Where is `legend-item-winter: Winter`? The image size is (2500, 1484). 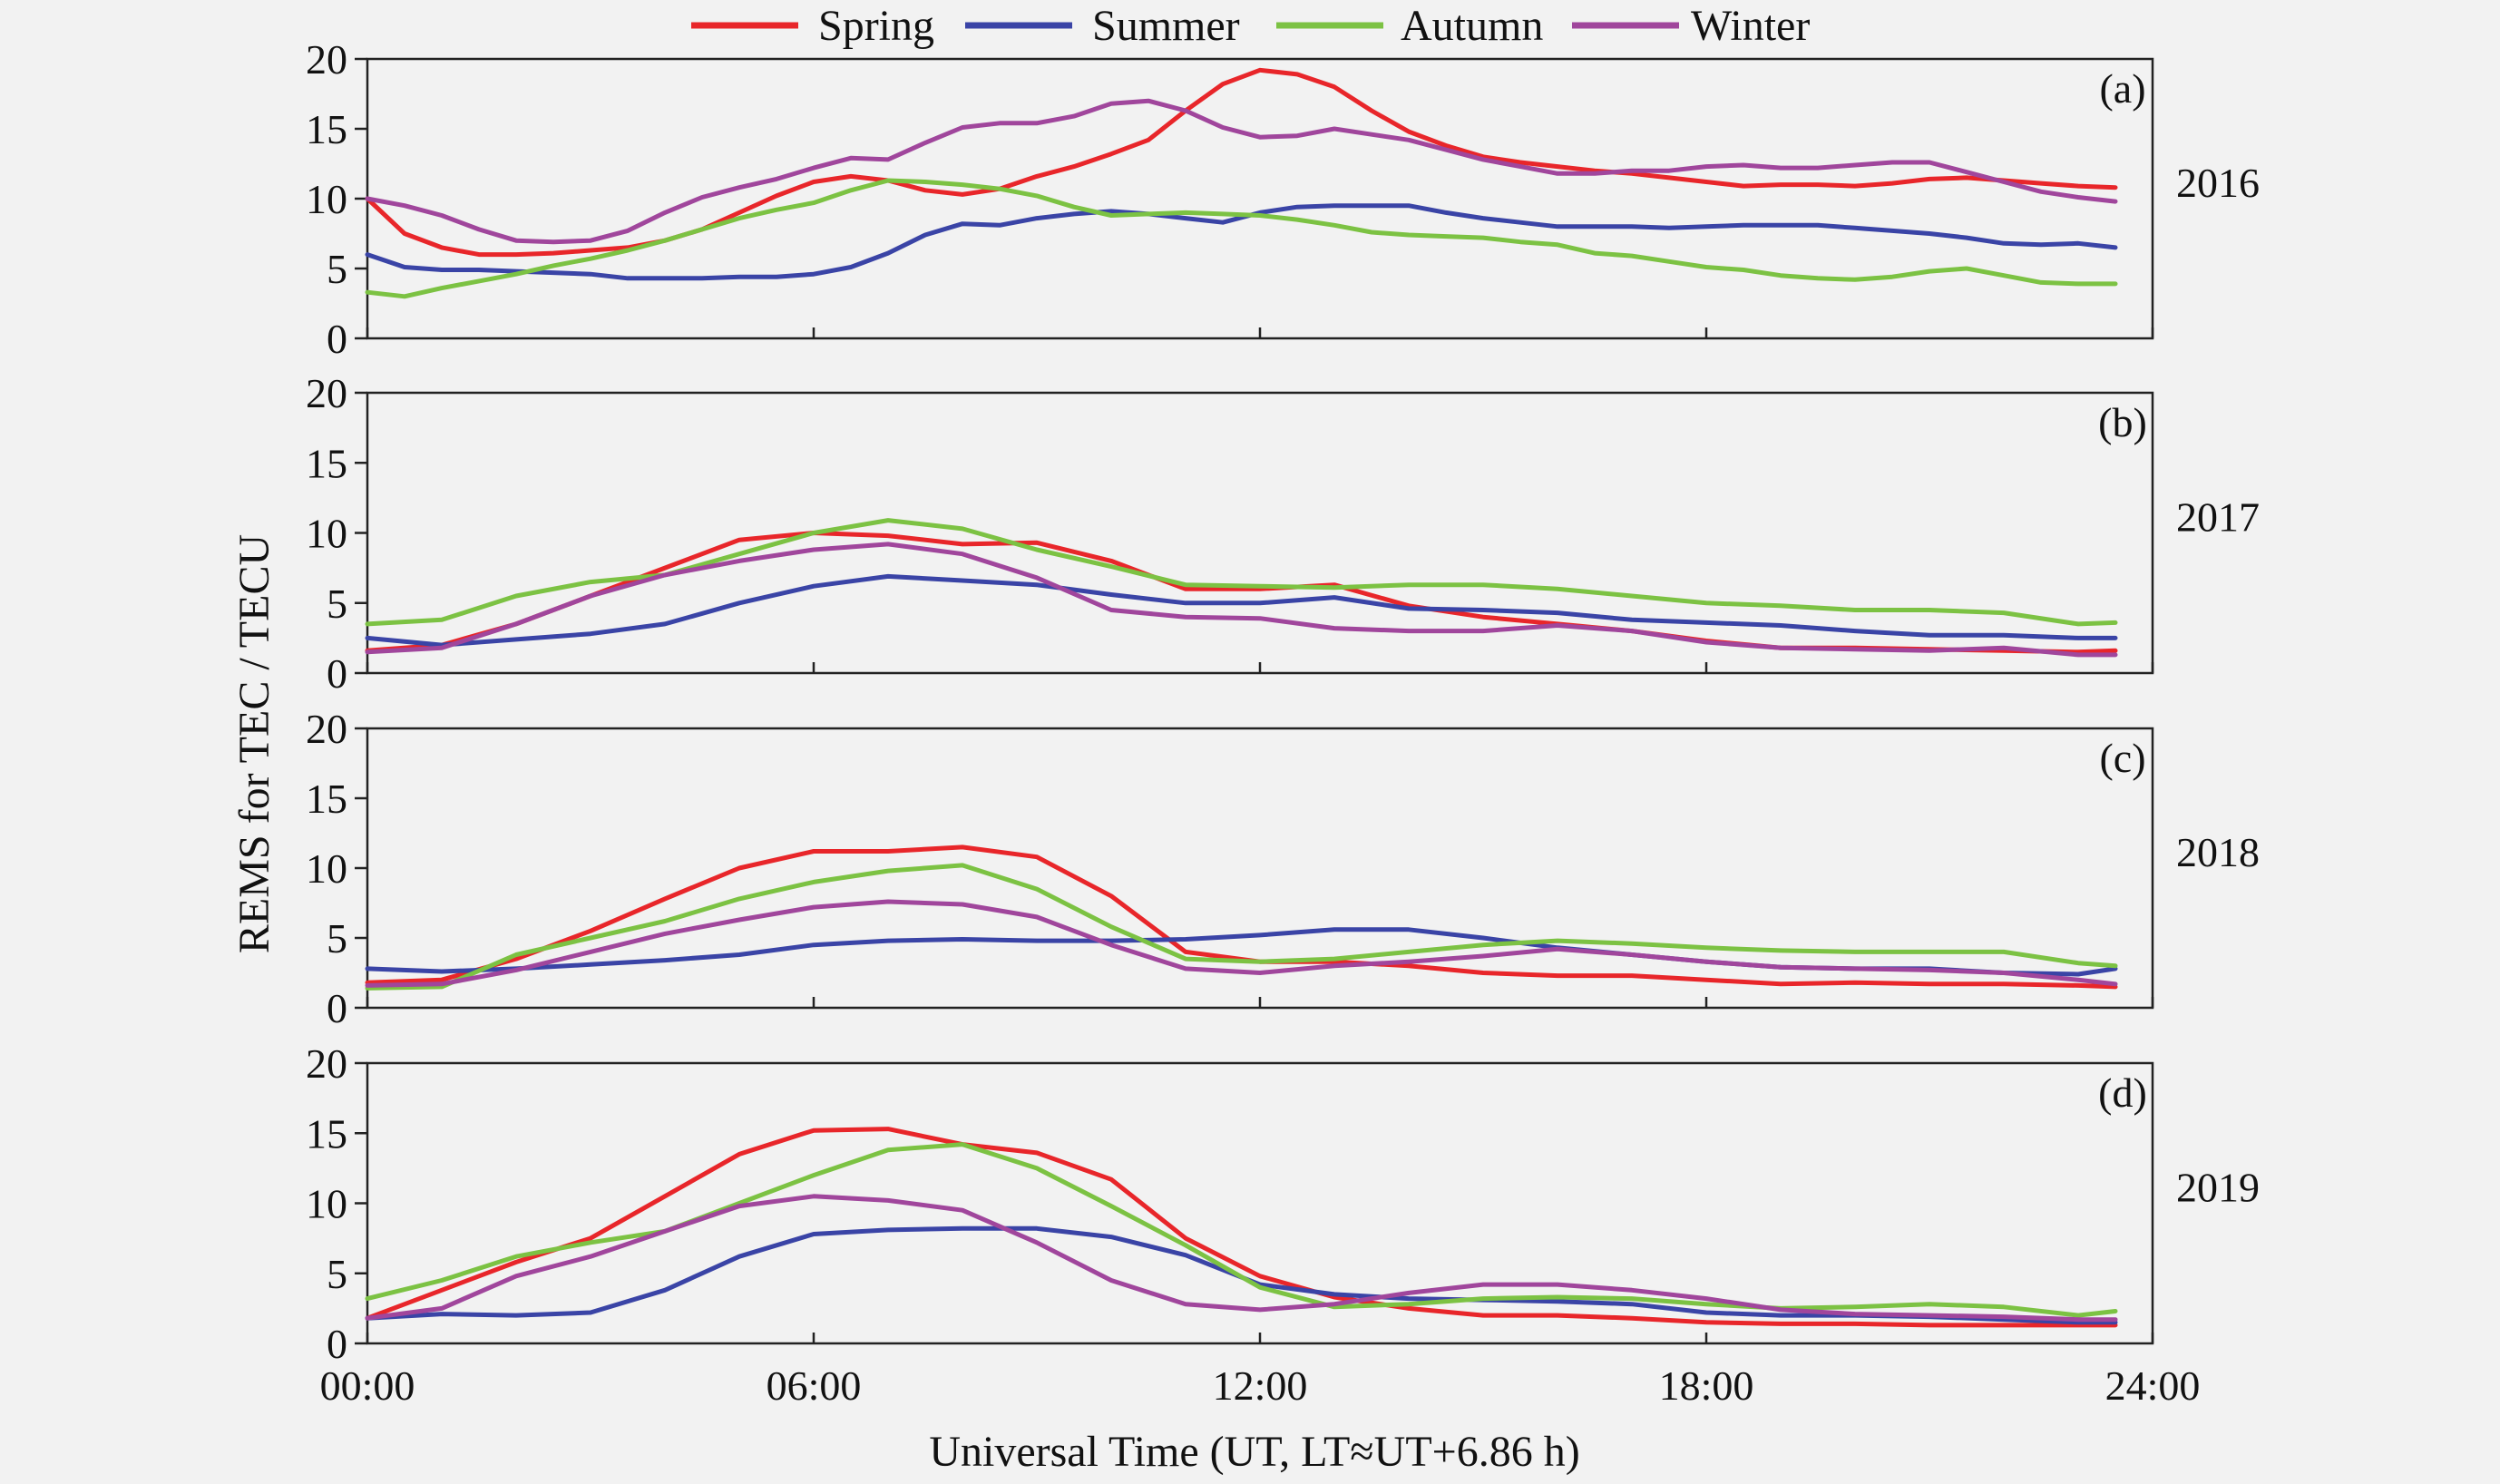
legend-item-winter: Winter is located at coordinates (1691, 26).